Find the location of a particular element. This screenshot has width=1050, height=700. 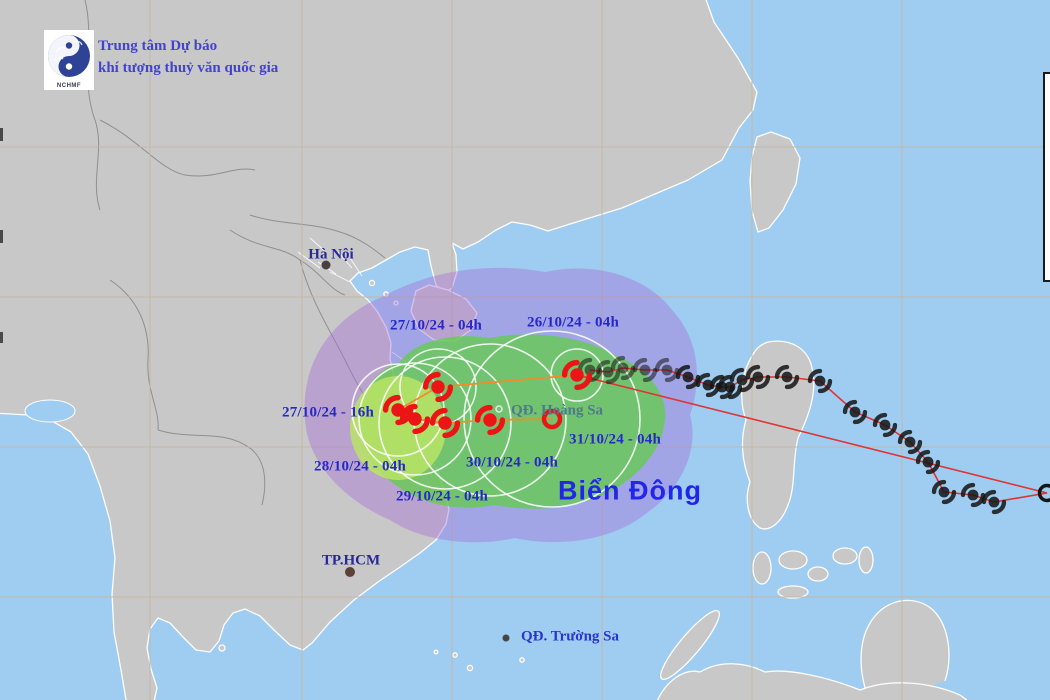

forecast-time-label: 29/10/24 - 04h is located at coordinates (442, 496).